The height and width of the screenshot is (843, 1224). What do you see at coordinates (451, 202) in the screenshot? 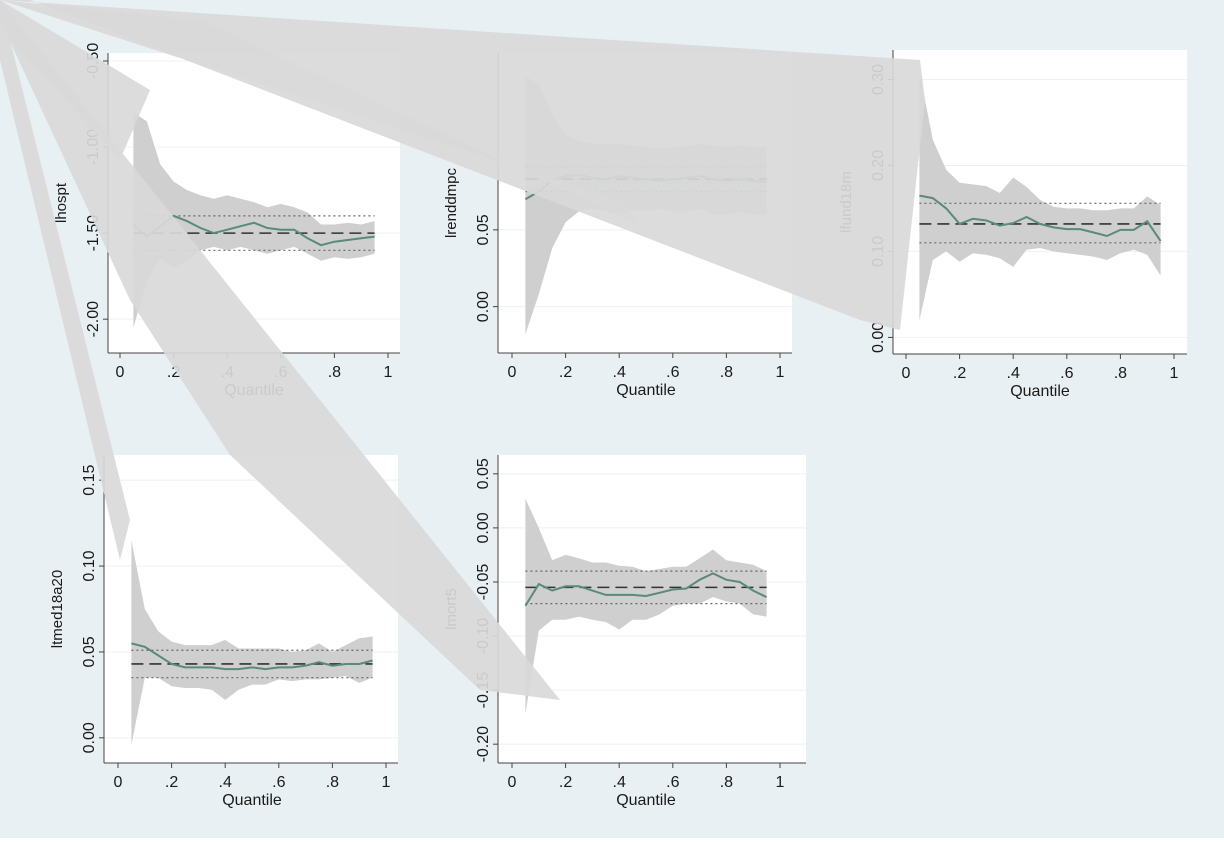
I see `y-axis-label: lrenddmpc` at bounding box center [451, 202].